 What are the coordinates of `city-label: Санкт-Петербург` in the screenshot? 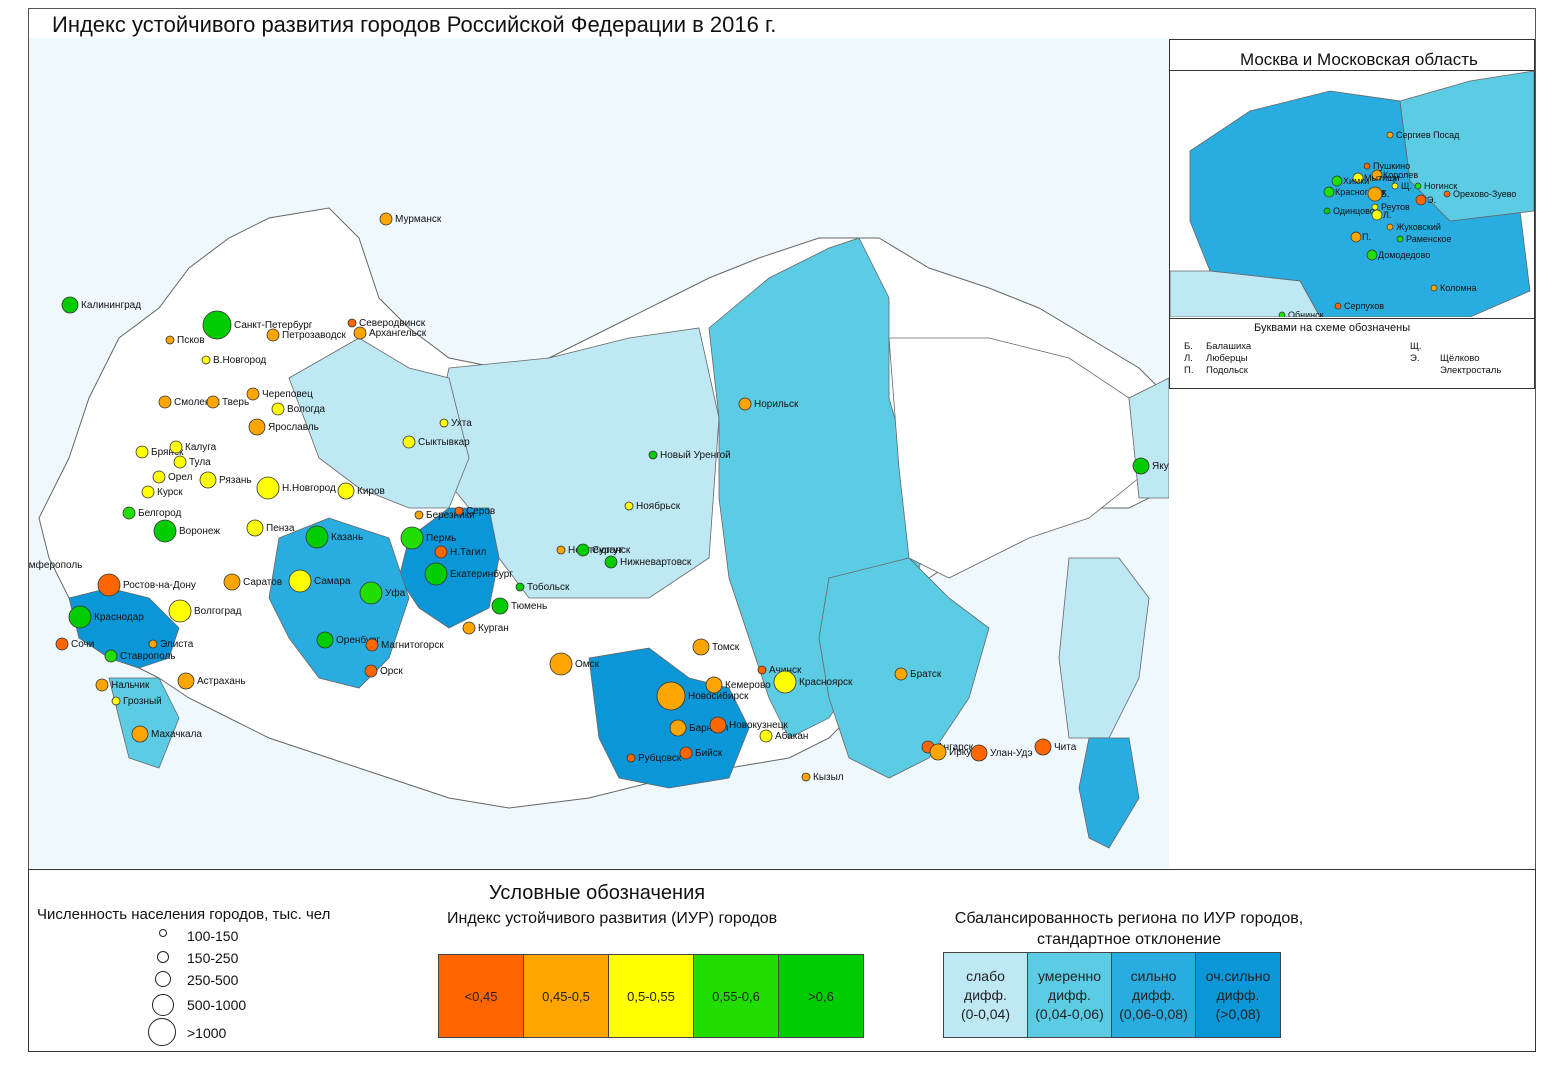 It's located at (273, 325).